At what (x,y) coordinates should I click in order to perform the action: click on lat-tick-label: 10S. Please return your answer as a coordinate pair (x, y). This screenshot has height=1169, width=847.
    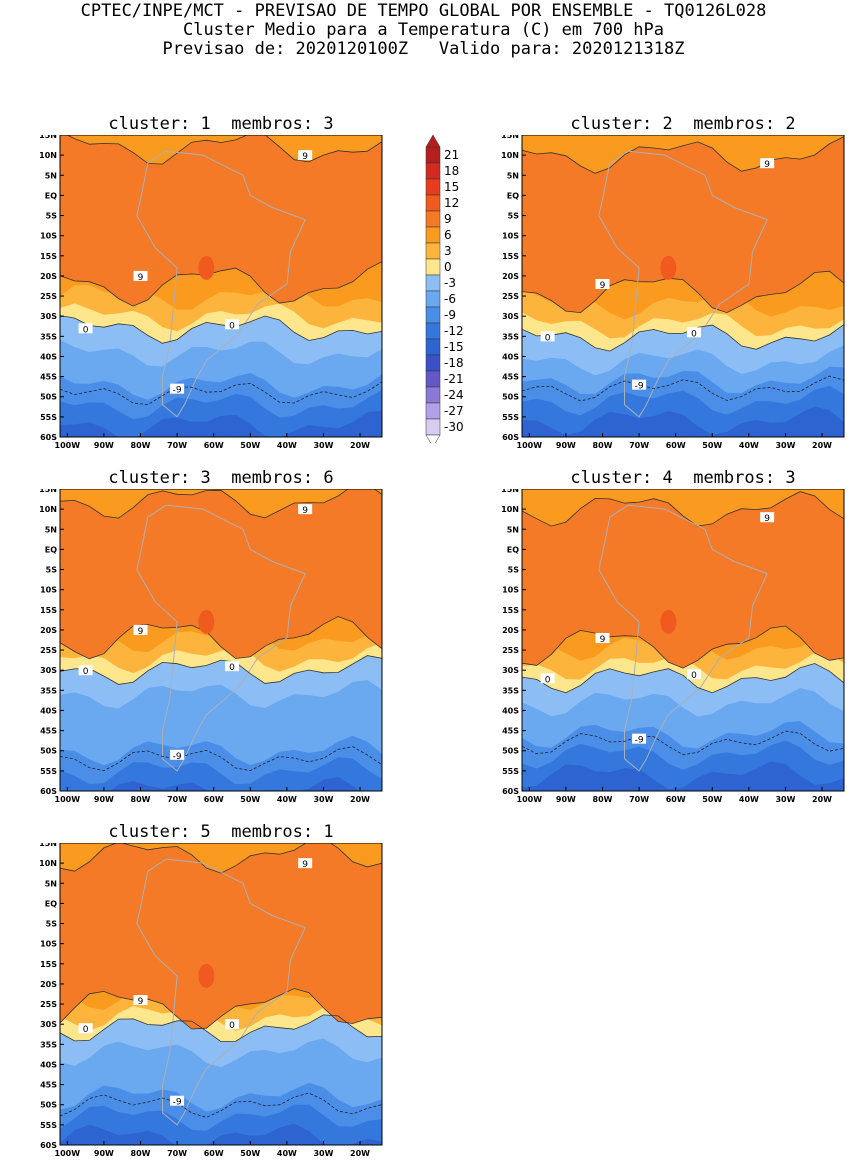
    Looking at the image, I should click on (48, 944).